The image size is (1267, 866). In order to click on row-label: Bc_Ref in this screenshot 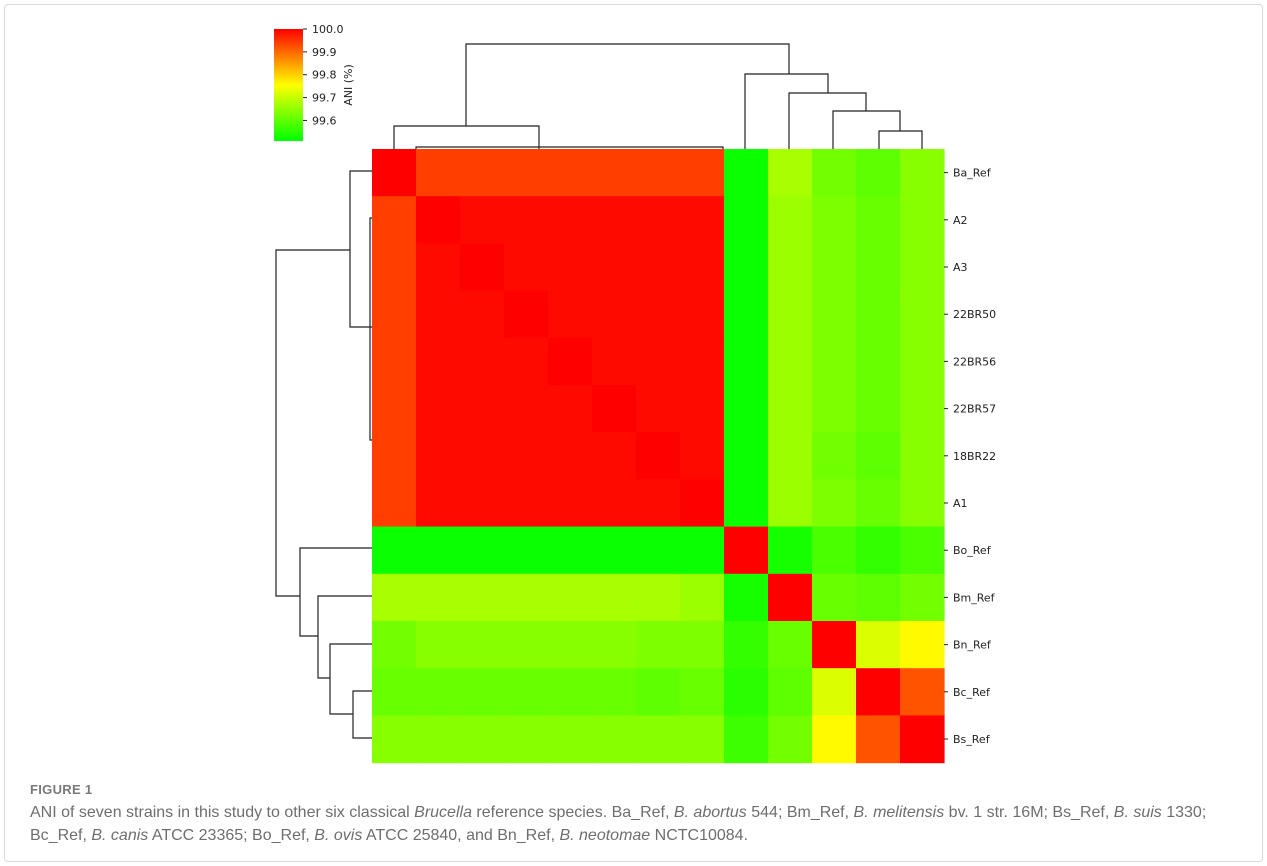, I will do `click(972, 692)`.